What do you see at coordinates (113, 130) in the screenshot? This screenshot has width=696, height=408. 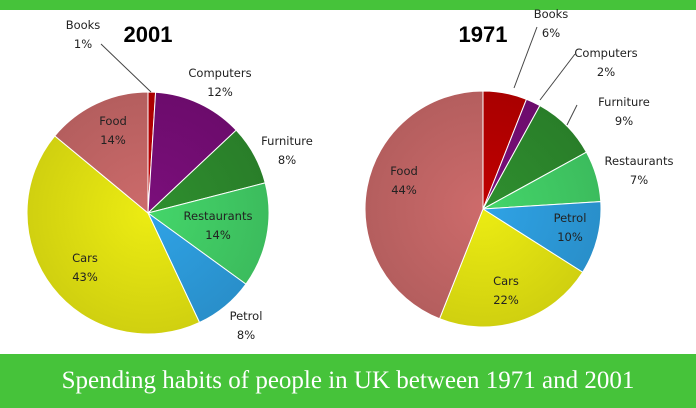 I see `slice-label-food: Food 14%` at bounding box center [113, 130].